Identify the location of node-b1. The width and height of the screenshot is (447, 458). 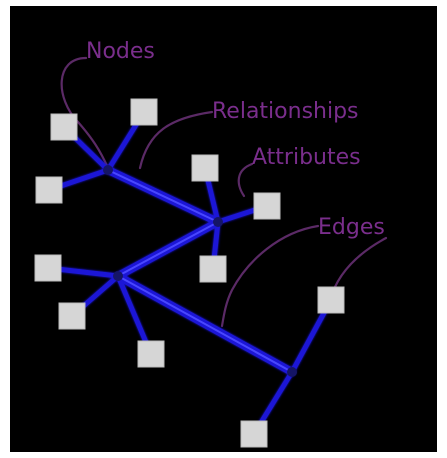
(205, 168).